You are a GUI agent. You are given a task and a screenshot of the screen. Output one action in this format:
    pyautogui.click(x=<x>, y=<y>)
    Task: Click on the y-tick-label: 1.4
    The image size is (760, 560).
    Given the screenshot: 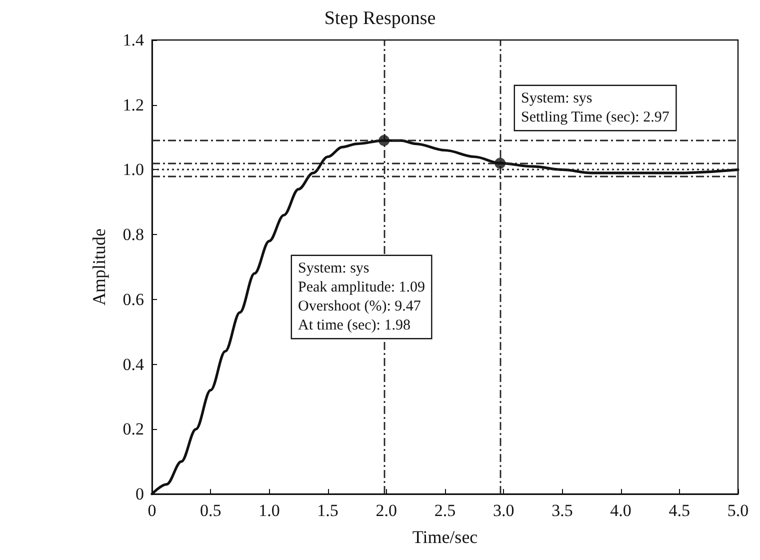 What is the action you would take?
    pyautogui.click(x=133, y=40)
    